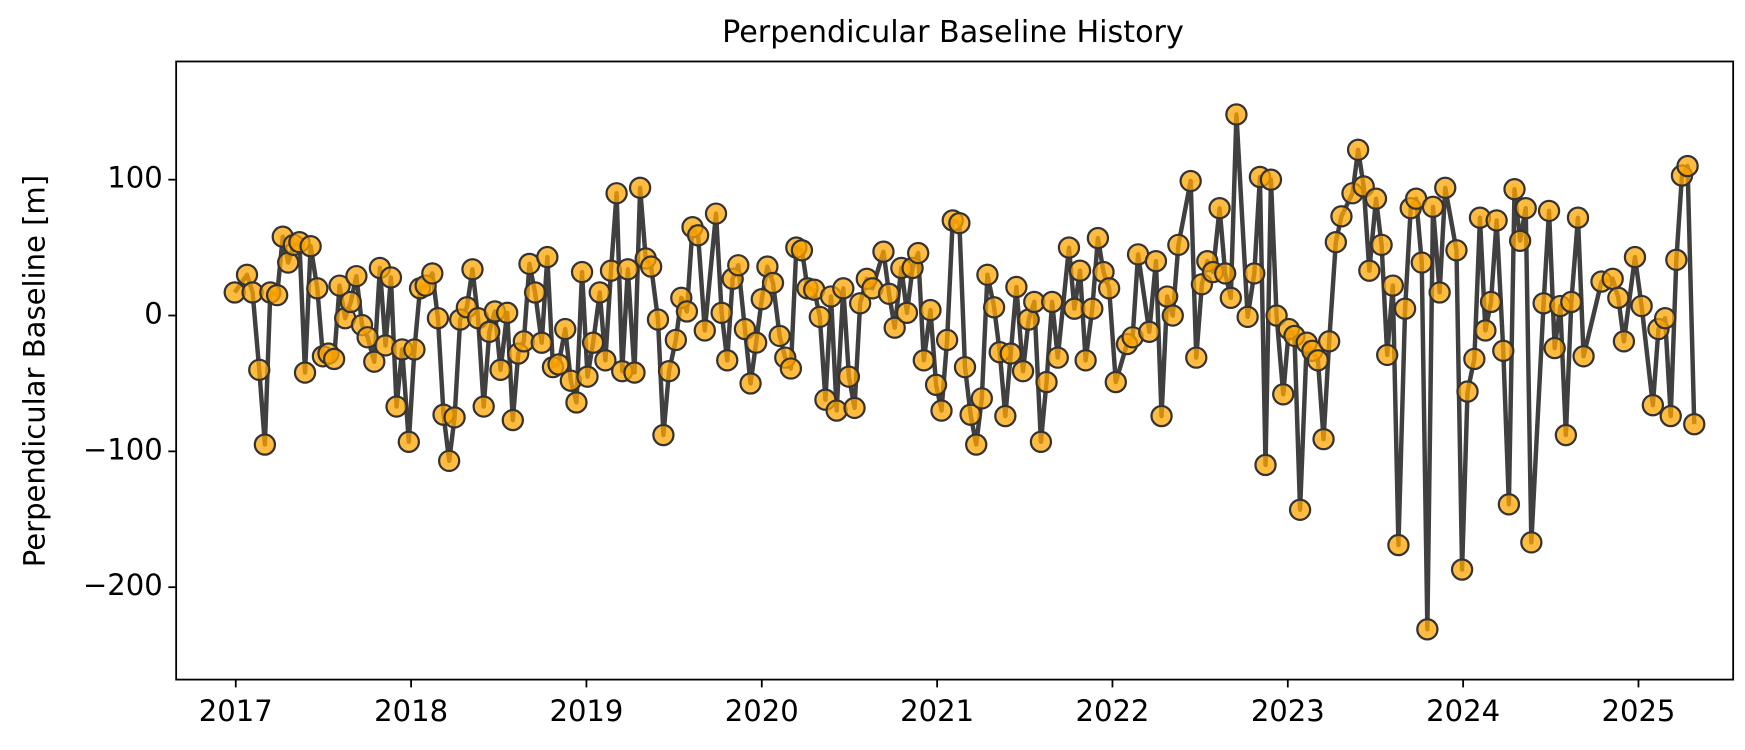  Describe the element at coordinates (123, 585) in the screenshot. I see `y-tick-label: −200` at that location.